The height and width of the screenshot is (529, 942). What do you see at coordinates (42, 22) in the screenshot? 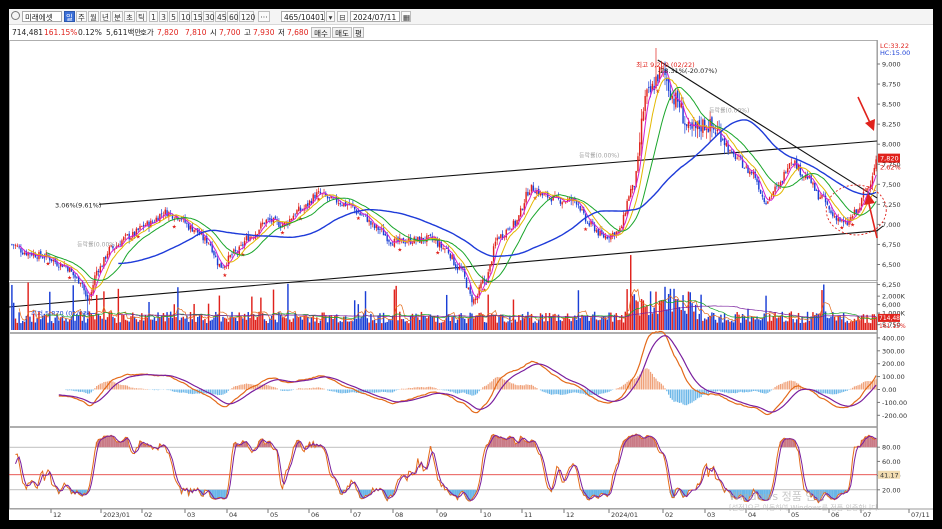
I see `stock-name-input: 미래에셋증` at bounding box center [42, 22].